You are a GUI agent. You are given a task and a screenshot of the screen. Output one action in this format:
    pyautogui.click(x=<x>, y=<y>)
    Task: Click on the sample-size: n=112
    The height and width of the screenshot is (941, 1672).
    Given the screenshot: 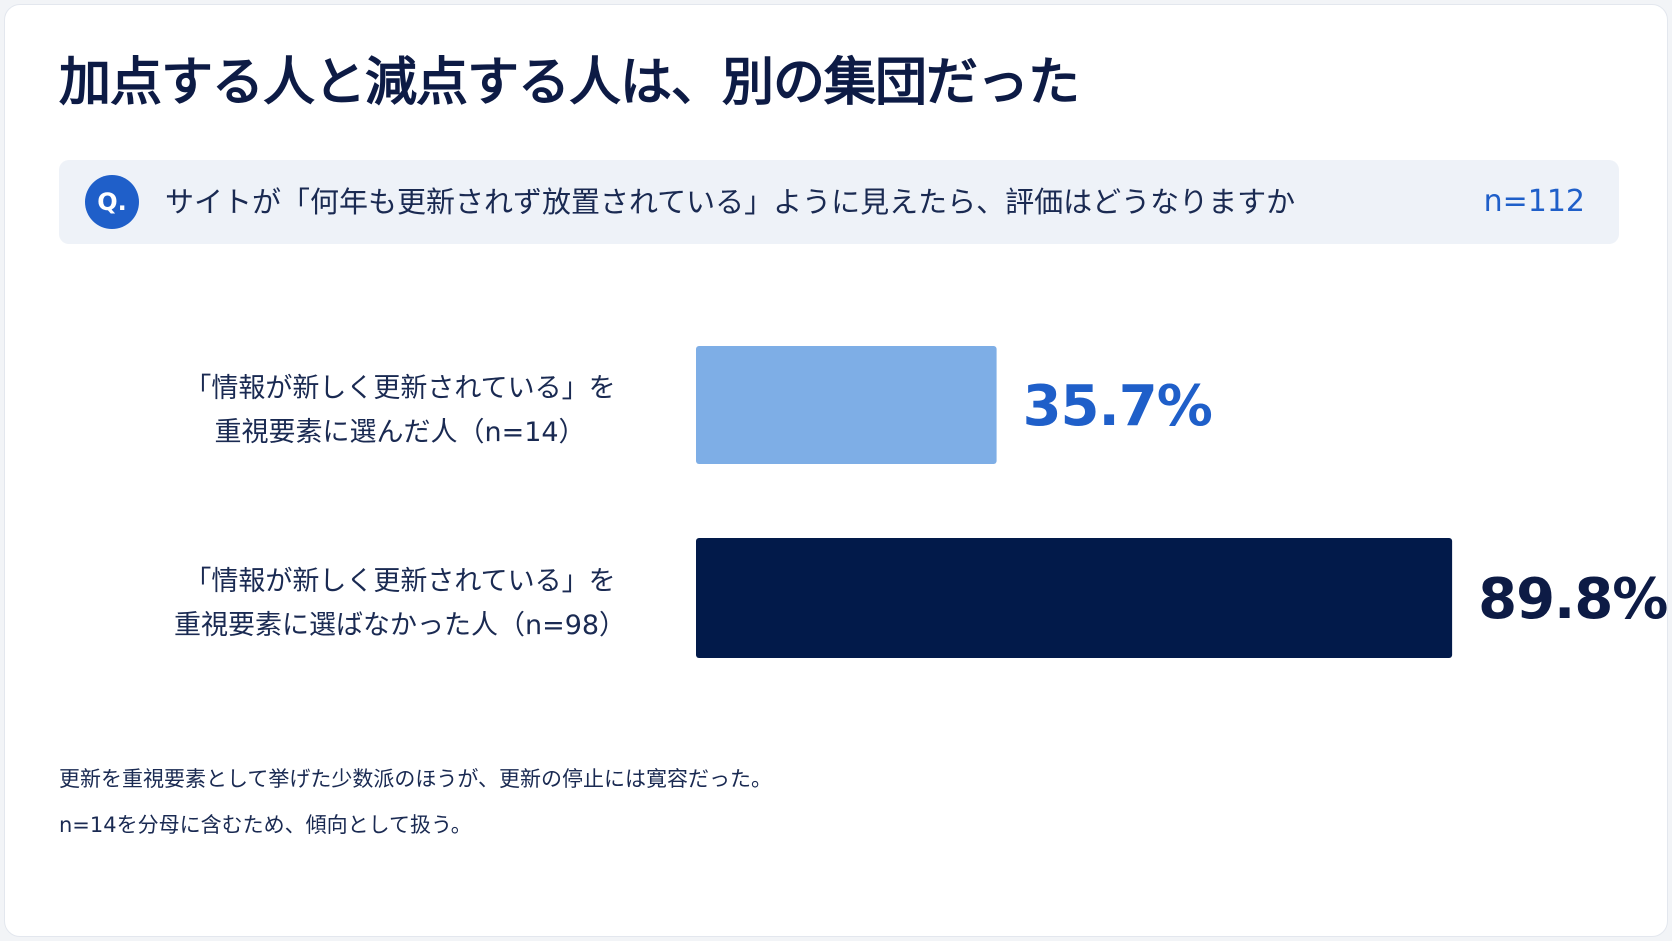 What is the action you would take?
    pyautogui.click(x=1534, y=201)
    